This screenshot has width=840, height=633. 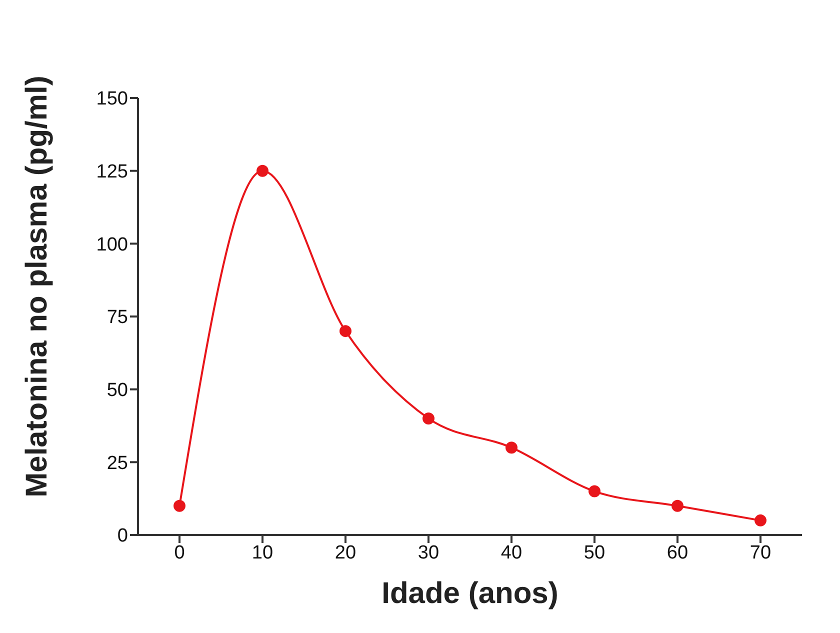 I want to click on x-tick-label: 30, so click(x=429, y=553).